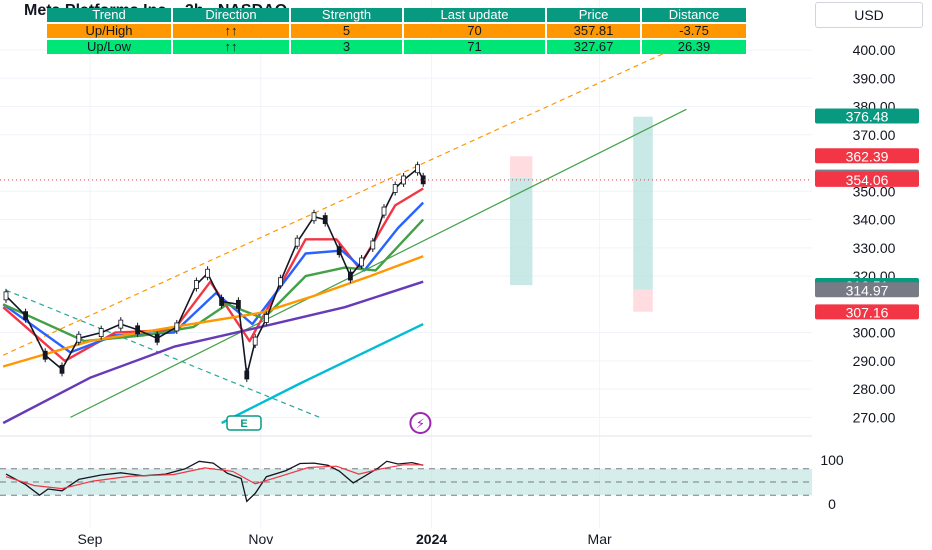  What do you see at coordinates (260, 539) in the screenshot?
I see `time-tick-label: Nov` at bounding box center [260, 539].